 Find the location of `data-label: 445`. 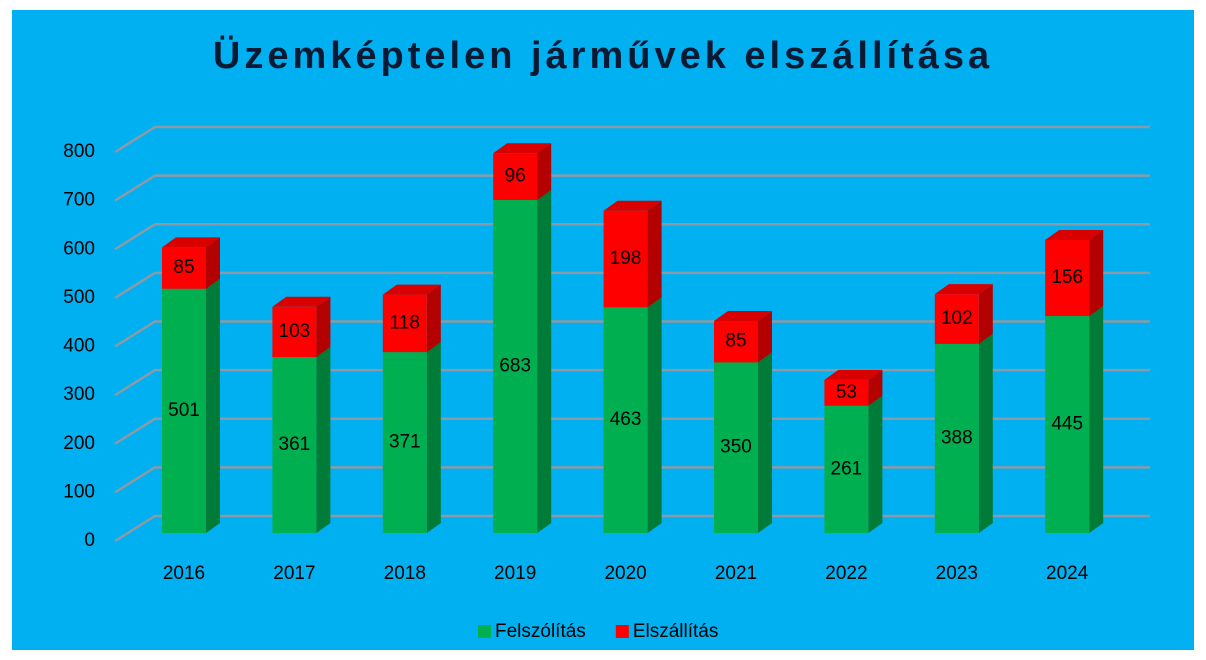

data-label: 445 is located at coordinates (1067, 424).